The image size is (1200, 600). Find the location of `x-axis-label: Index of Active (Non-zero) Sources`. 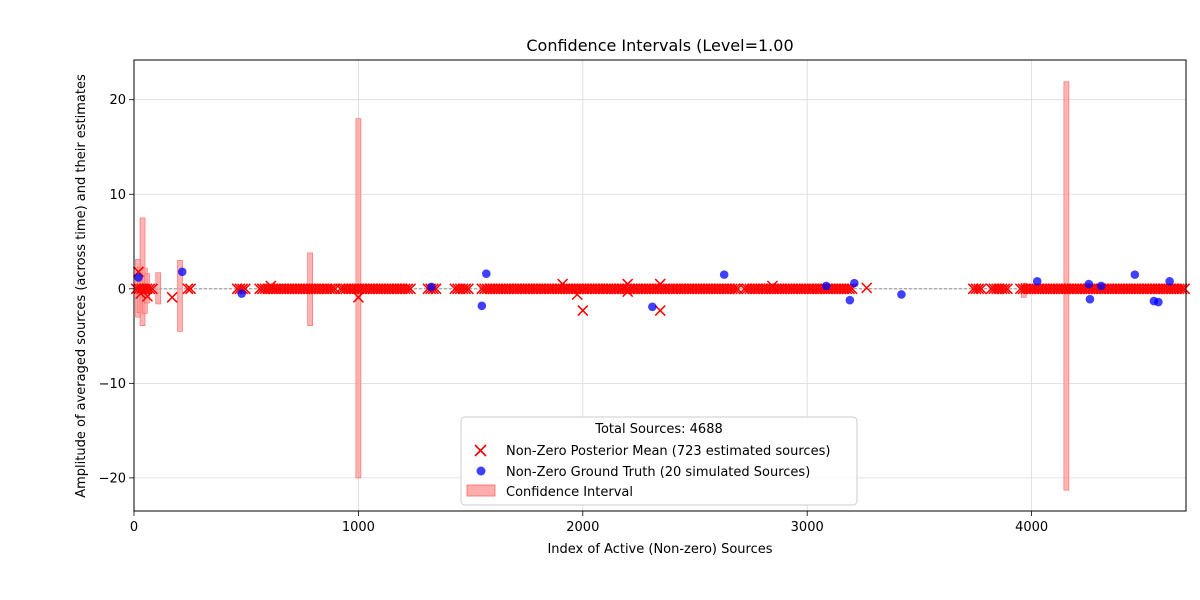

x-axis-label: Index of Active (Non-zero) Sources is located at coordinates (659, 549).